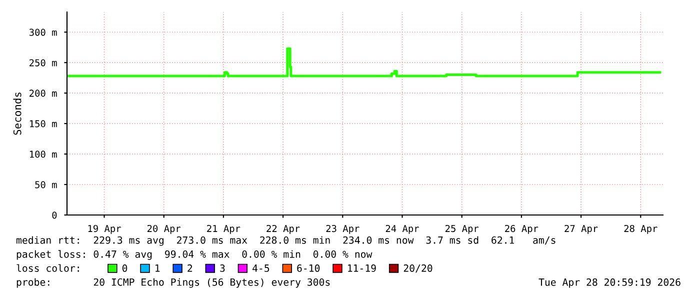 The height and width of the screenshot is (297, 697). Describe the element at coordinates (43, 154) in the screenshot. I see `y-tick-label: 100 m` at that location.